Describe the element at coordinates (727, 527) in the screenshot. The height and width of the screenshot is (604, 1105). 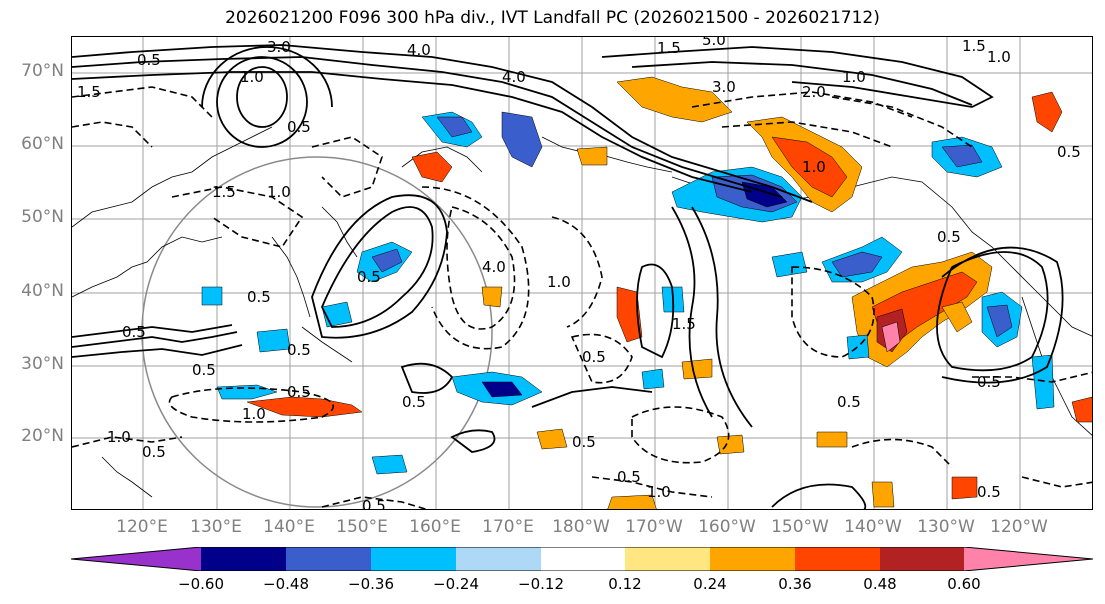
I see `lon-label-160w: 160°W` at that location.